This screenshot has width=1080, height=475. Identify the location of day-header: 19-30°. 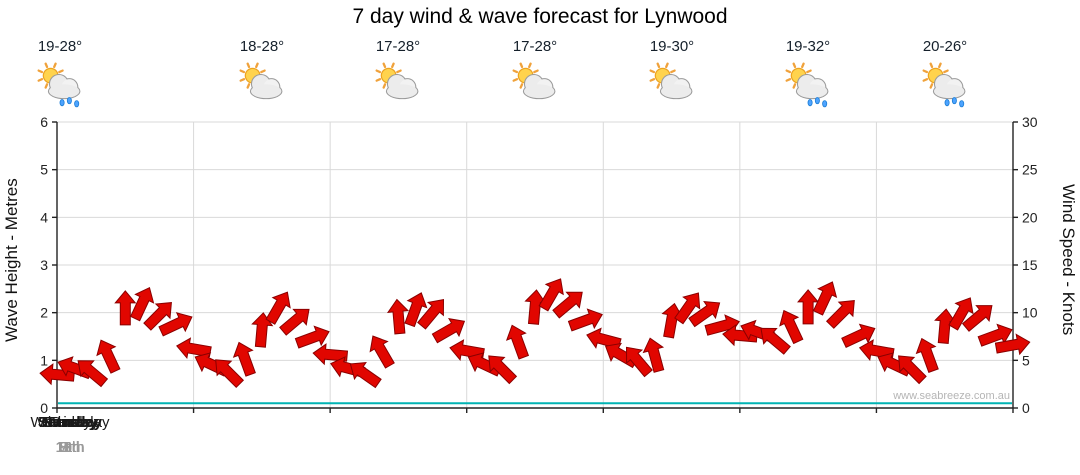
(672, 75).